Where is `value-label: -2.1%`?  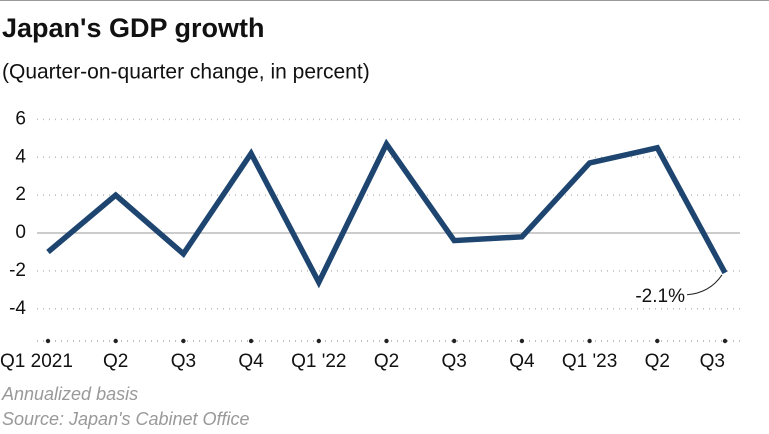 value-label: -2.1% is located at coordinates (660, 296).